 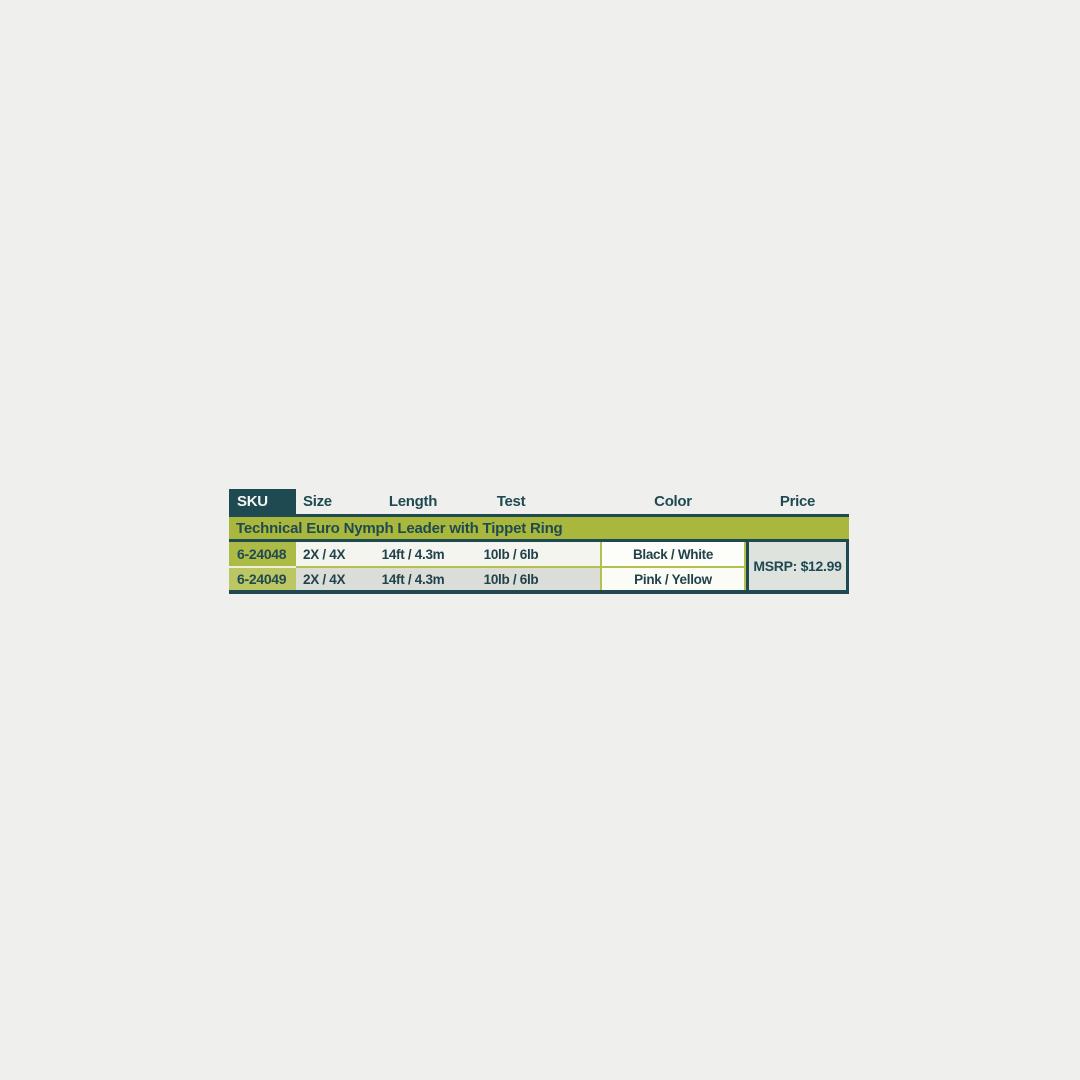 What do you see at coordinates (539, 503) in the screenshot?
I see `table-header-row: SKU Size Length Test Color Price` at bounding box center [539, 503].